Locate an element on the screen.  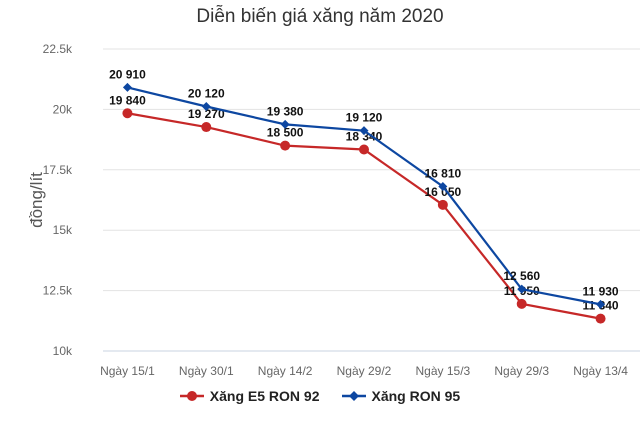
y-tick-label: 20k is located at coordinates (63, 109).